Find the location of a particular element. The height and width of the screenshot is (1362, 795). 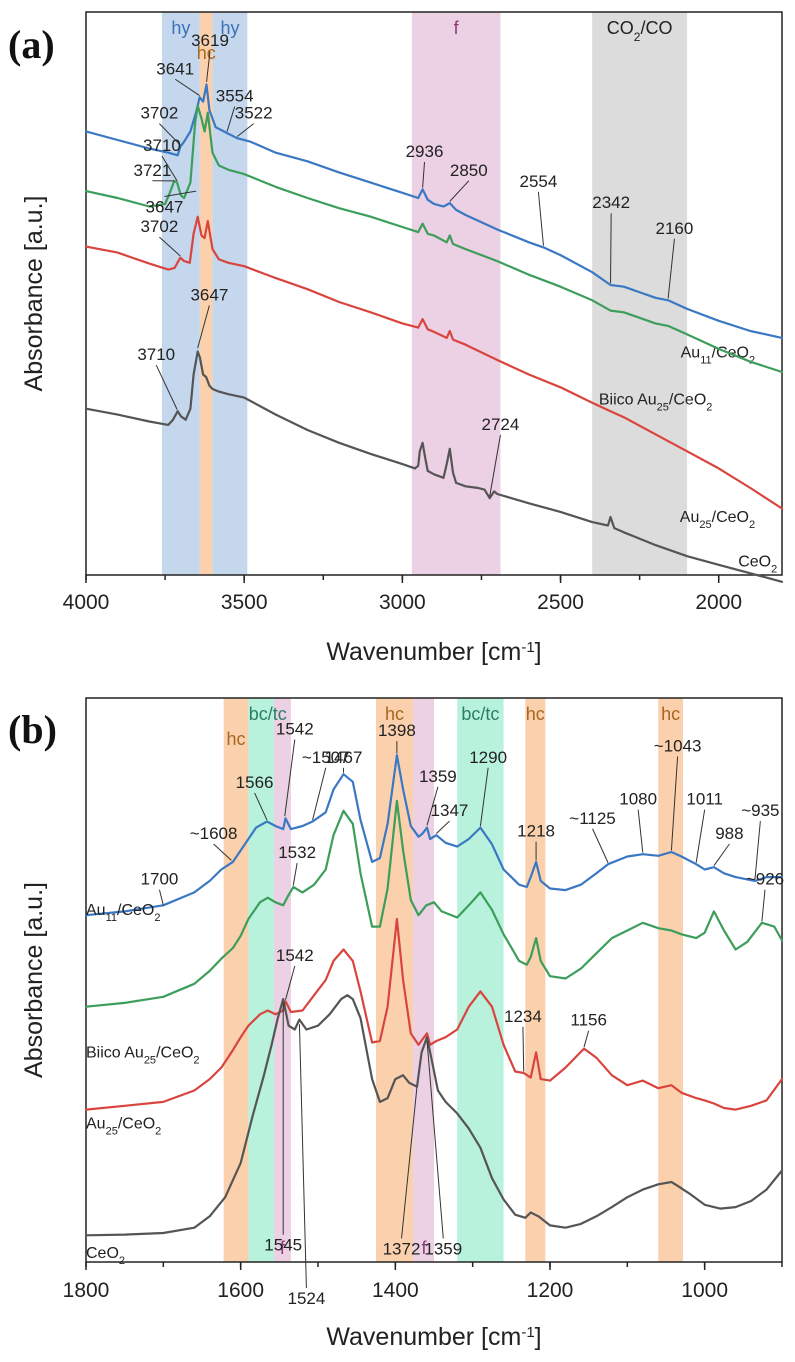

peak-label: 2850 is located at coordinates (469, 170).